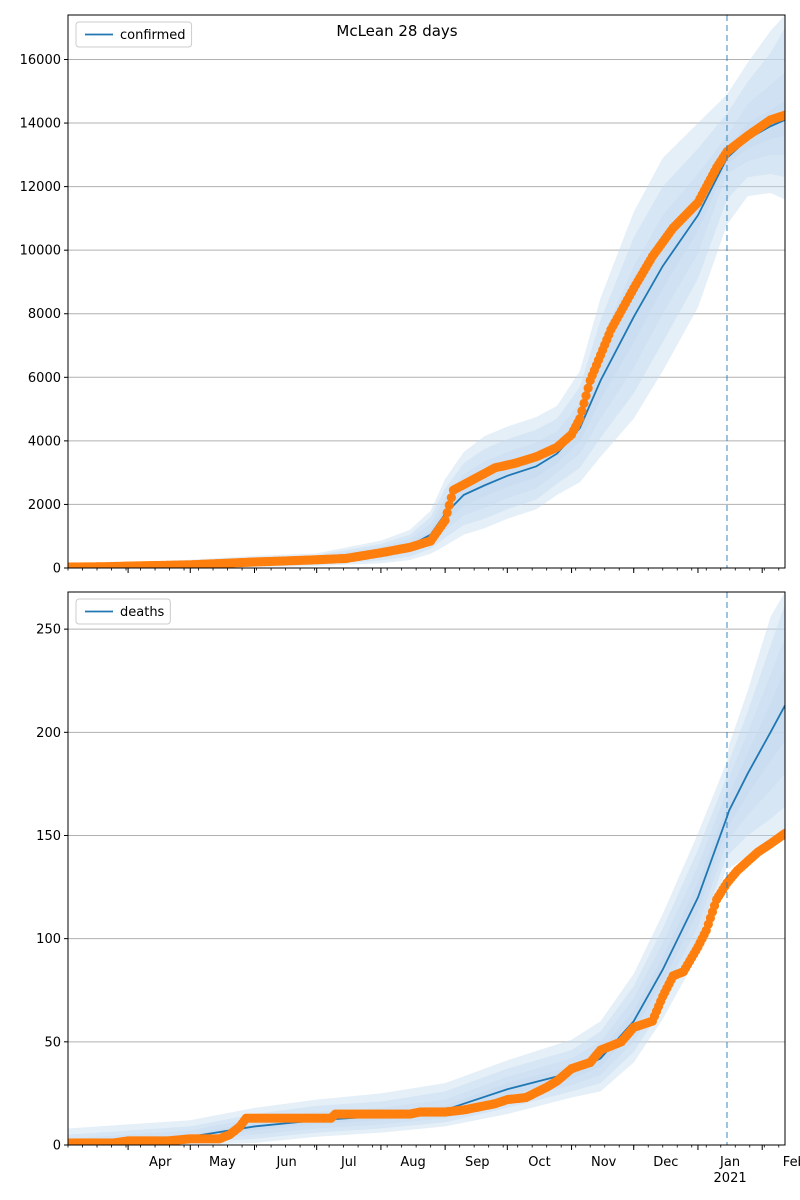 The image size is (800, 1200). I want to click on x-tick-label: Oct, so click(539, 1162).